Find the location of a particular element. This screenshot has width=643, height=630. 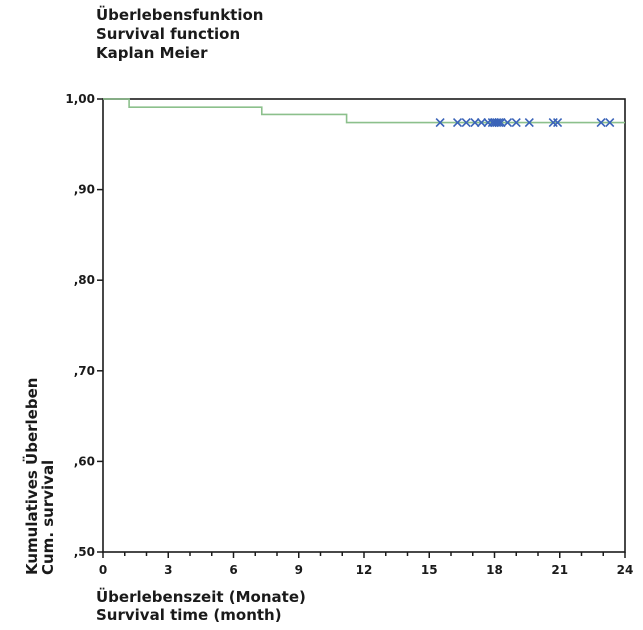

x-tick-label: 15 is located at coordinates (429, 570).